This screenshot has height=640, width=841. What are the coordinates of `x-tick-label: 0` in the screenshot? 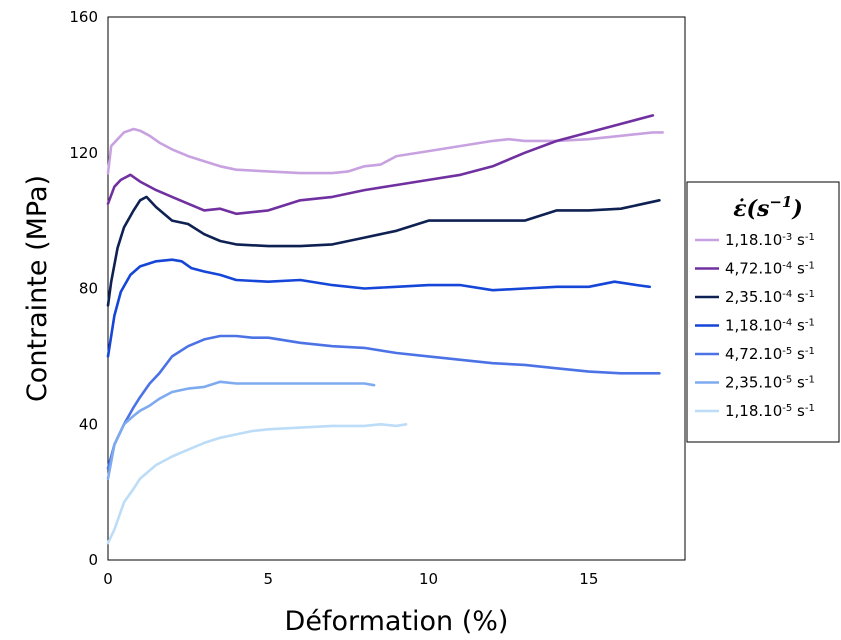 It's located at (108, 579).